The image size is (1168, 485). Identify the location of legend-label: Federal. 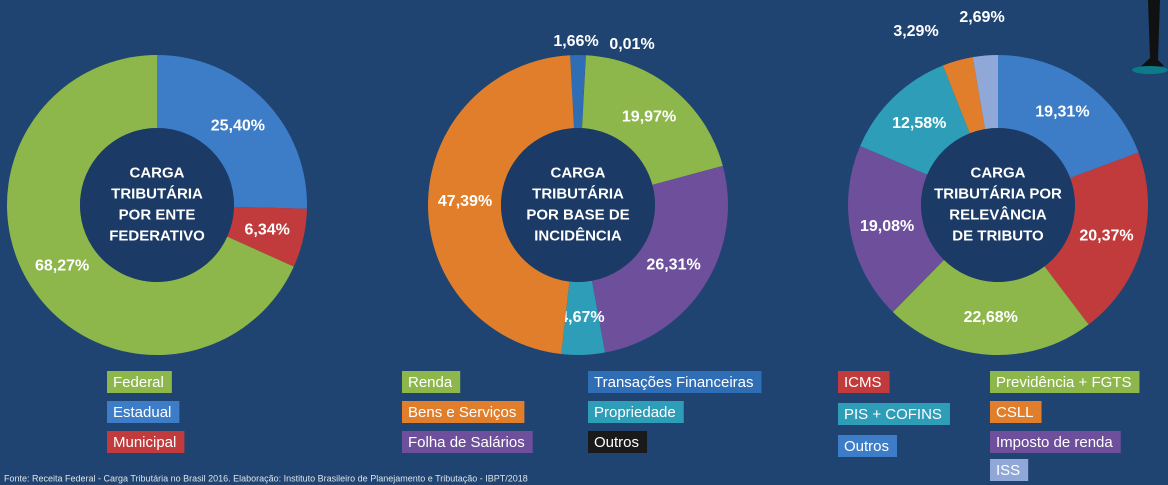
(138, 382).